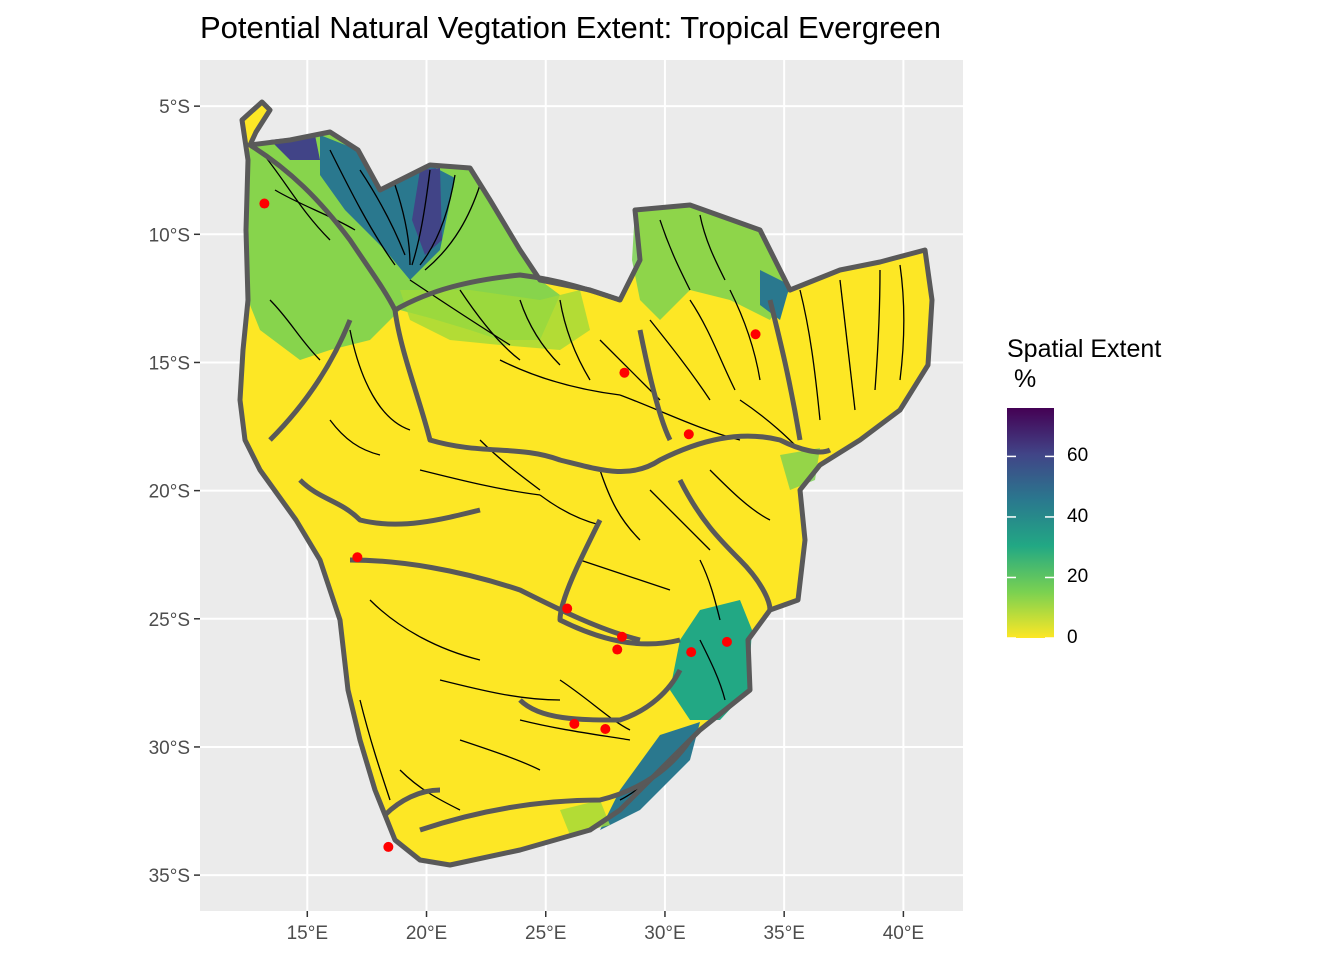 The height and width of the screenshot is (960, 1344). I want to click on y-tick-label: 10°S, so click(169, 235).